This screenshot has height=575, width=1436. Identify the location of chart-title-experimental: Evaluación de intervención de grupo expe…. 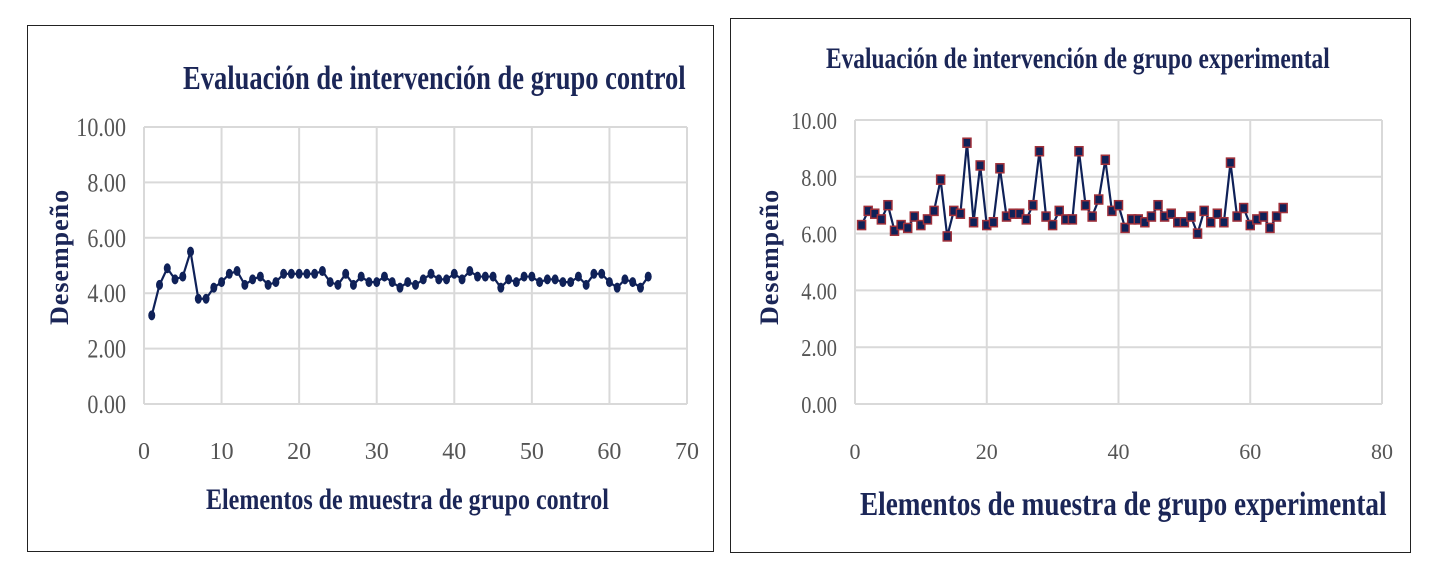
(1078, 58).